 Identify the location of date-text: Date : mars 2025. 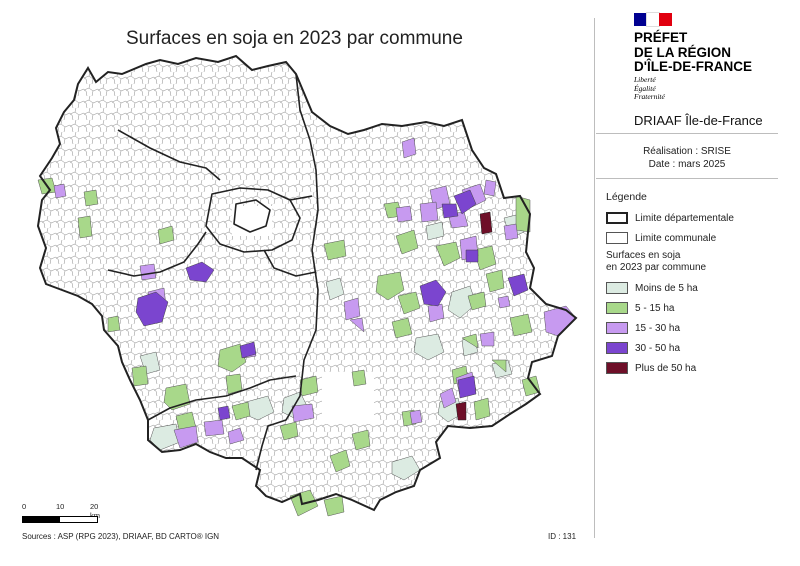
(687, 164).